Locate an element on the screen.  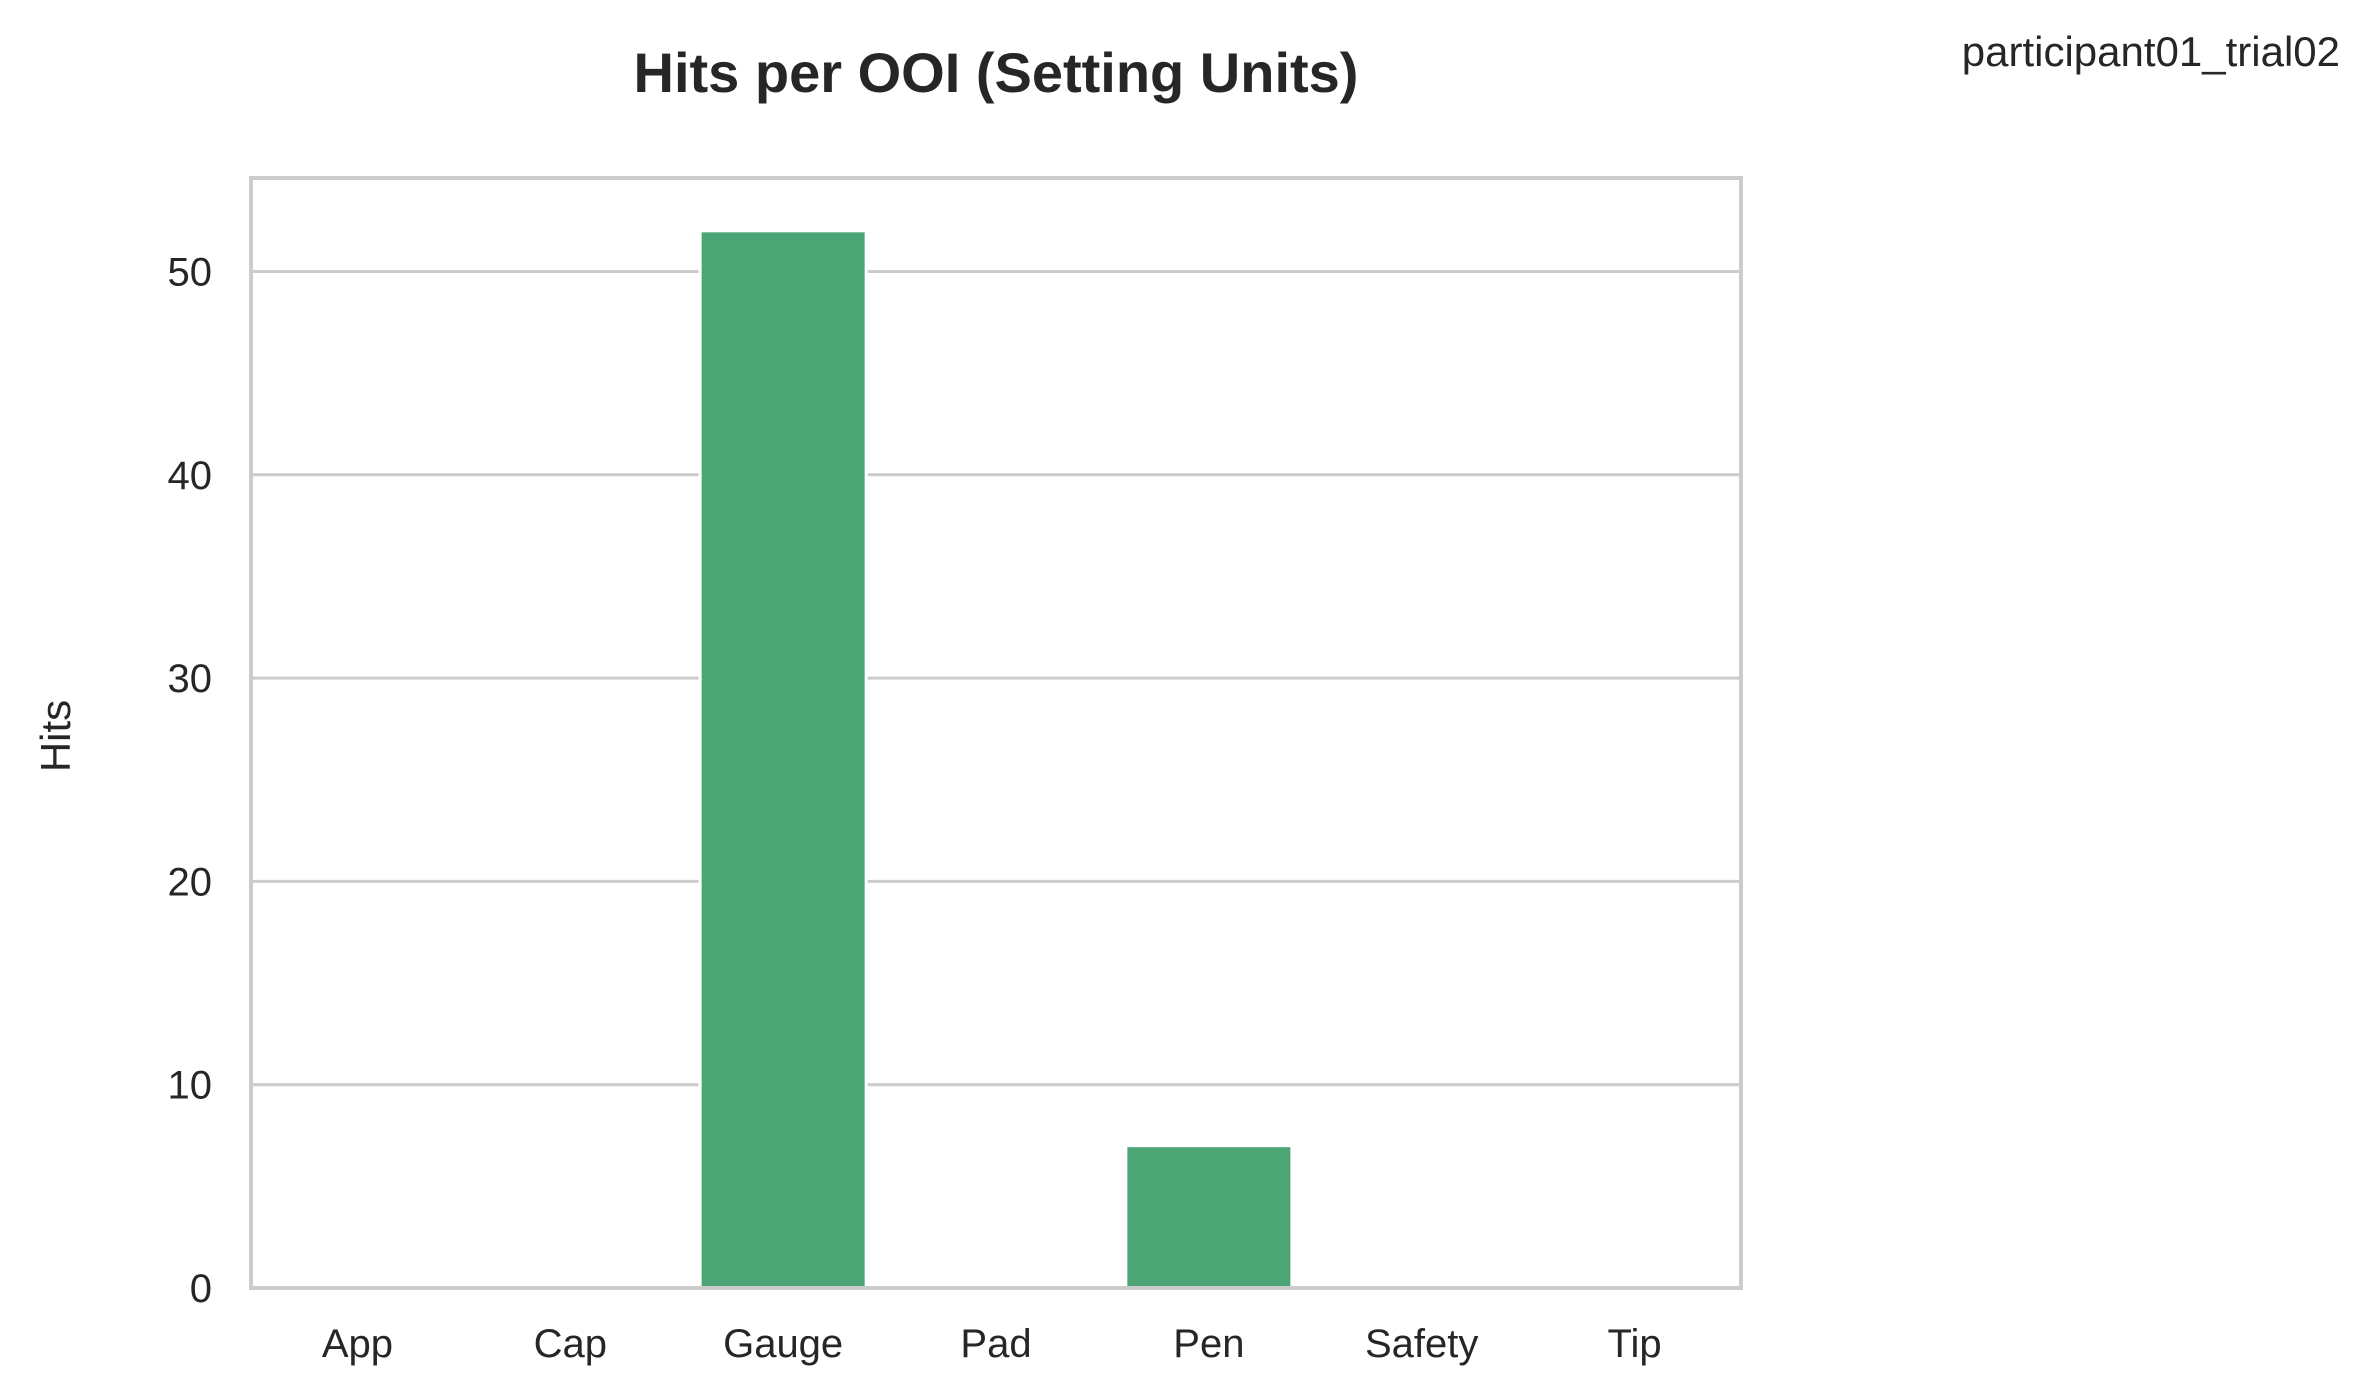
x-tick-labels: App Cap Gauge Pad Pen Safety Tip is located at coordinates (992, 1344).